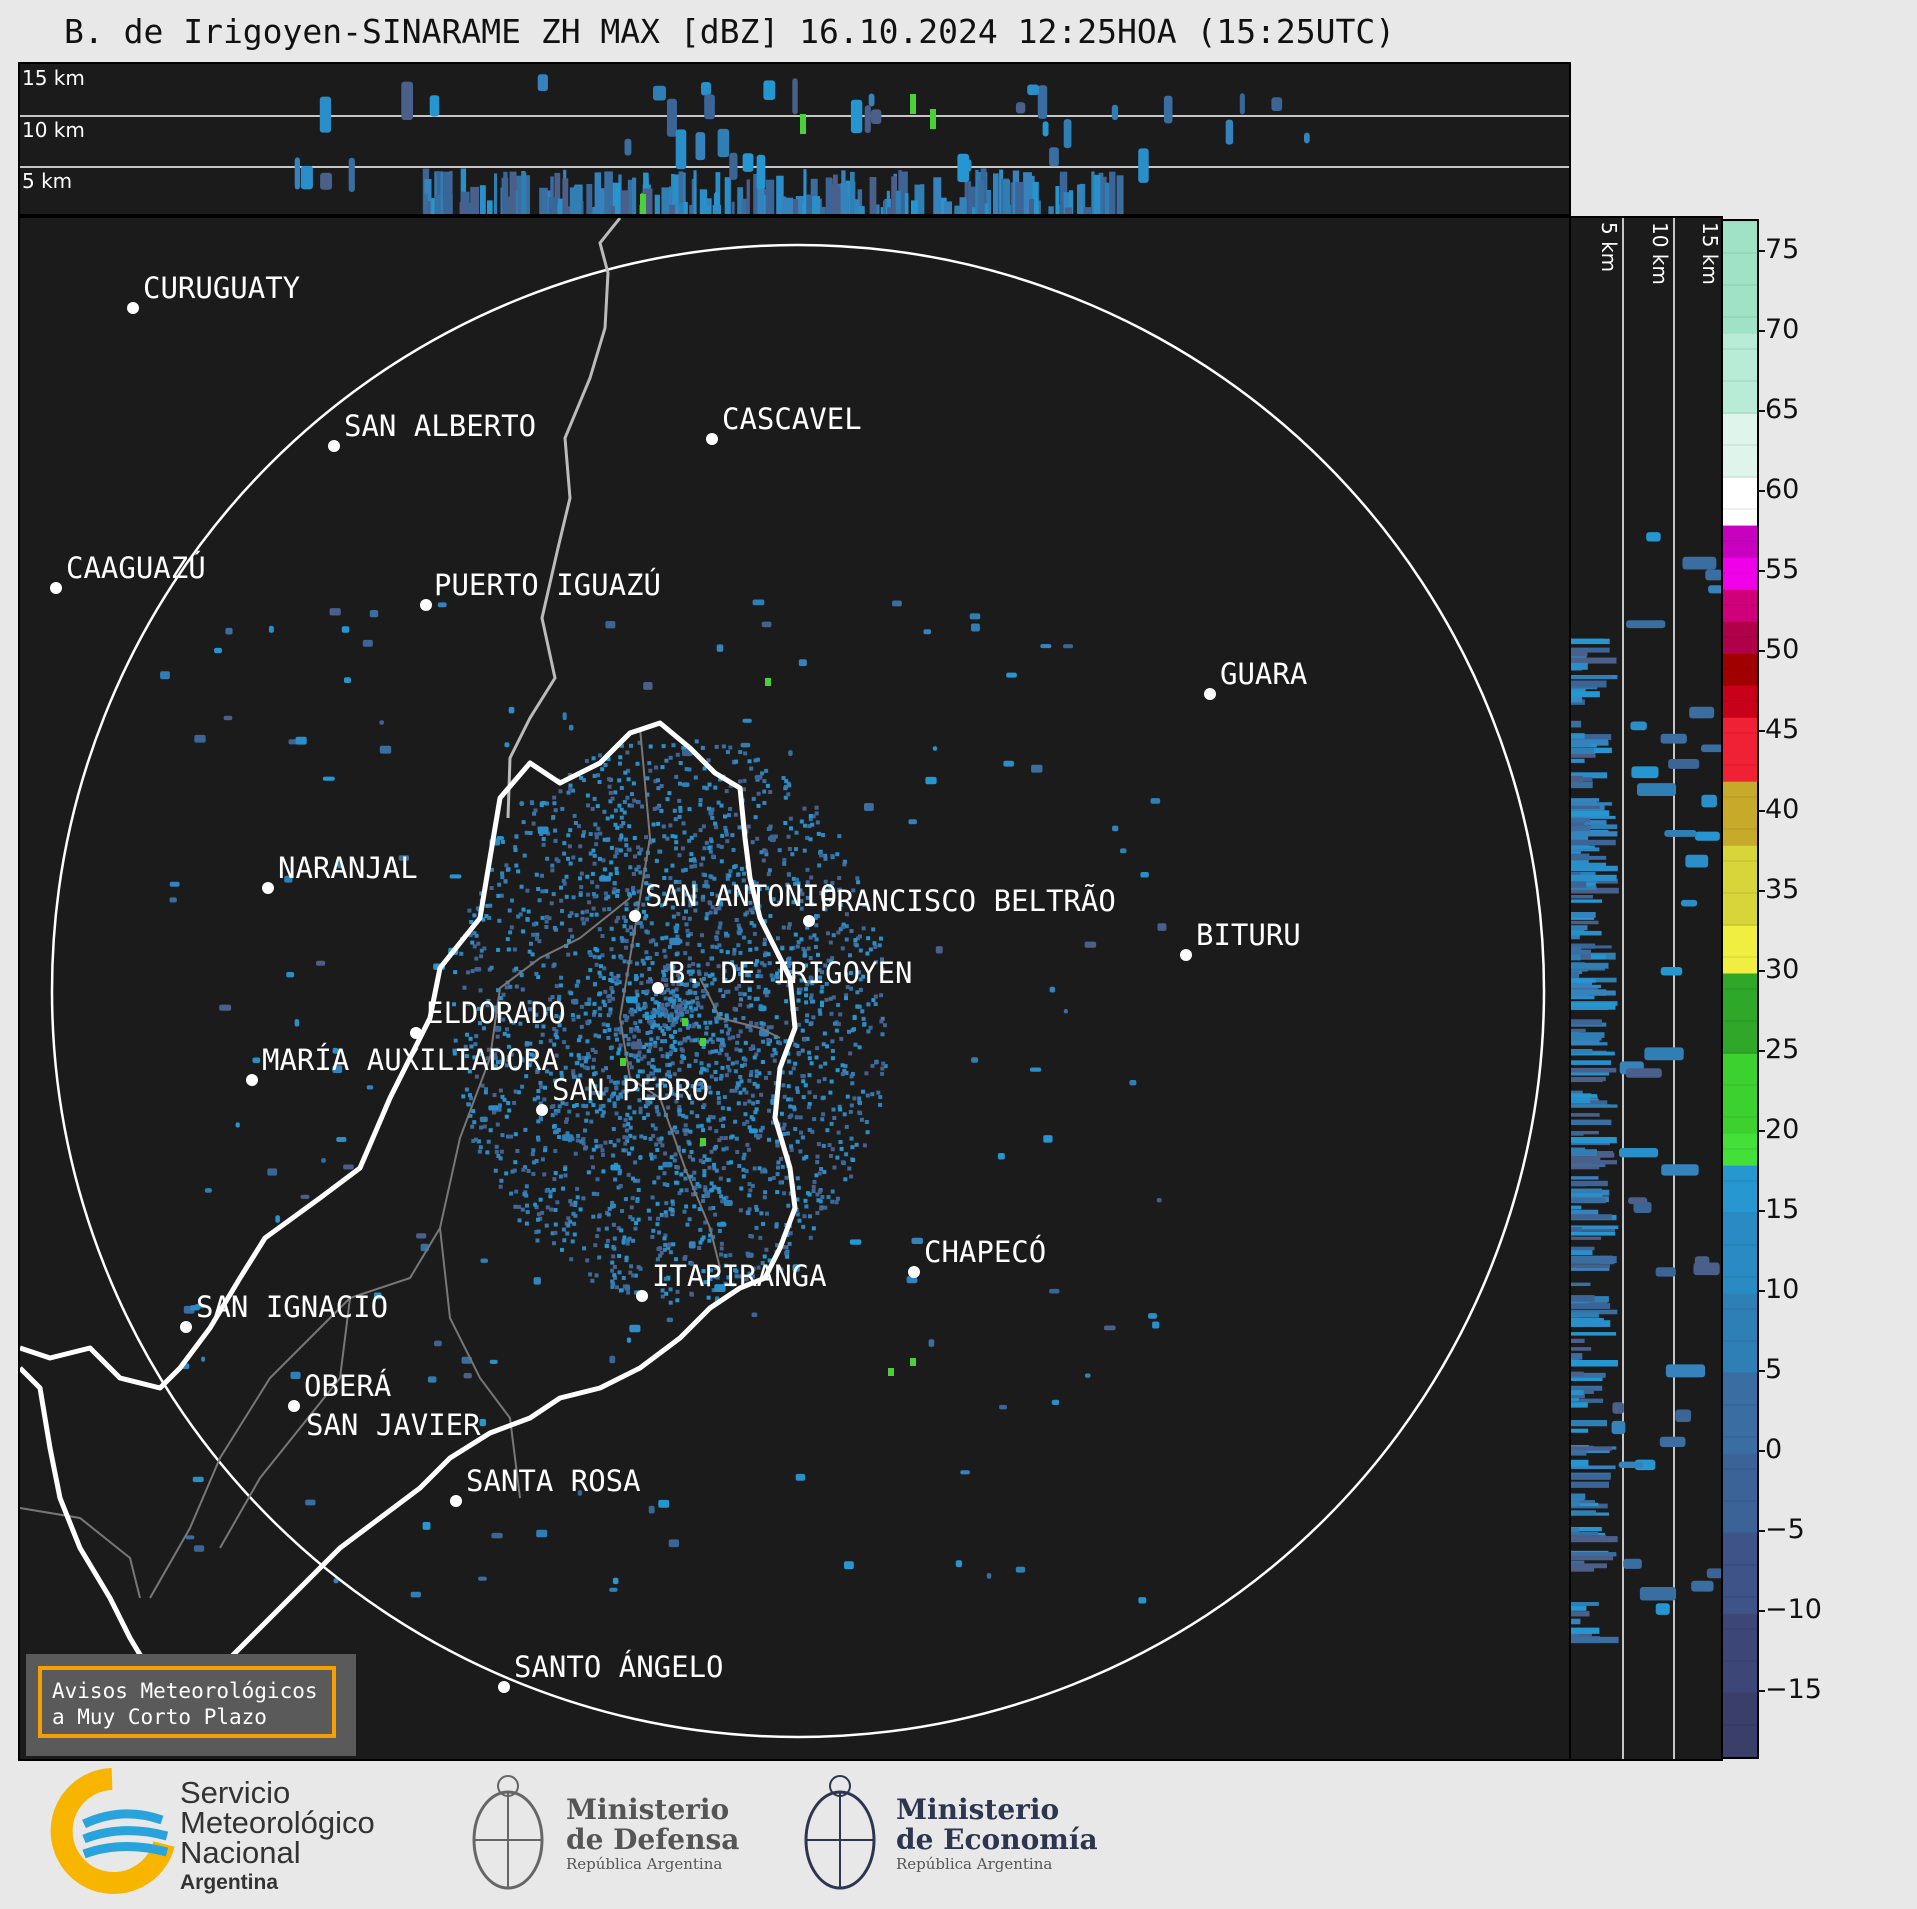 Image resolution: width=1917 pixels, height=1909 pixels. Describe the element at coordinates (402, 1064) in the screenshot. I see `city-marker: MARÍA AUXILIADORA` at that location.